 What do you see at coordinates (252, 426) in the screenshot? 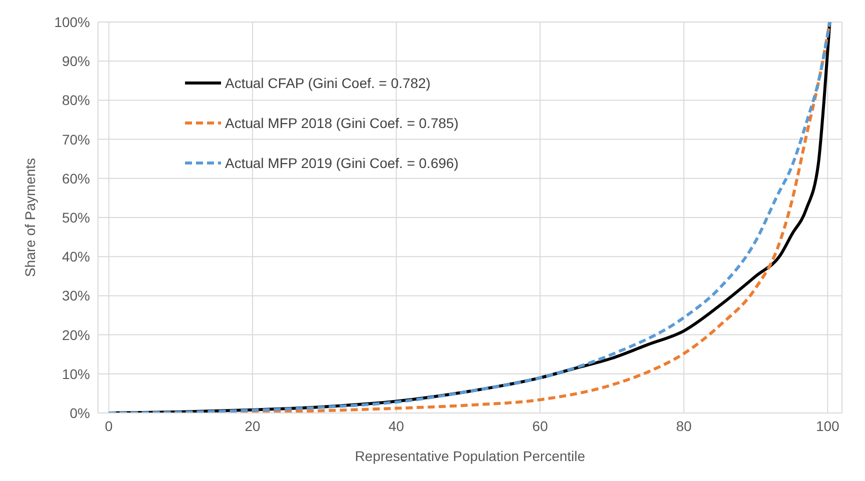
I see `x-tick-label: 20` at bounding box center [252, 426].